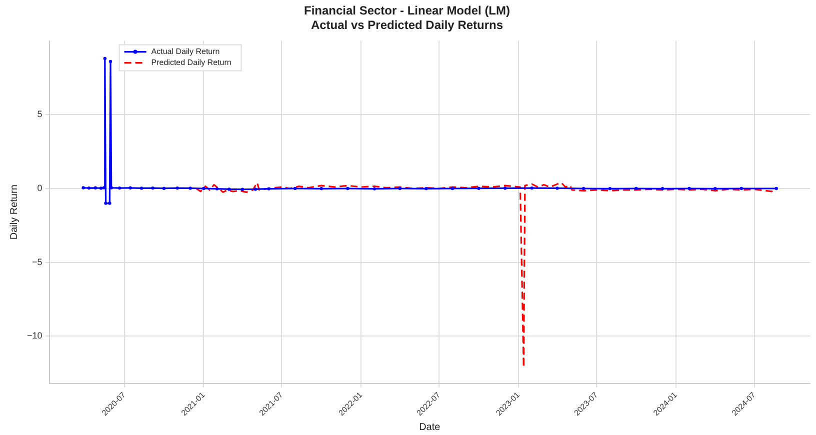 Image resolution: width=816 pixels, height=435 pixels. What do you see at coordinates (39, 114) in the screenshot?
I see `y-tick-label: 5` at bounding box center [39, 114].